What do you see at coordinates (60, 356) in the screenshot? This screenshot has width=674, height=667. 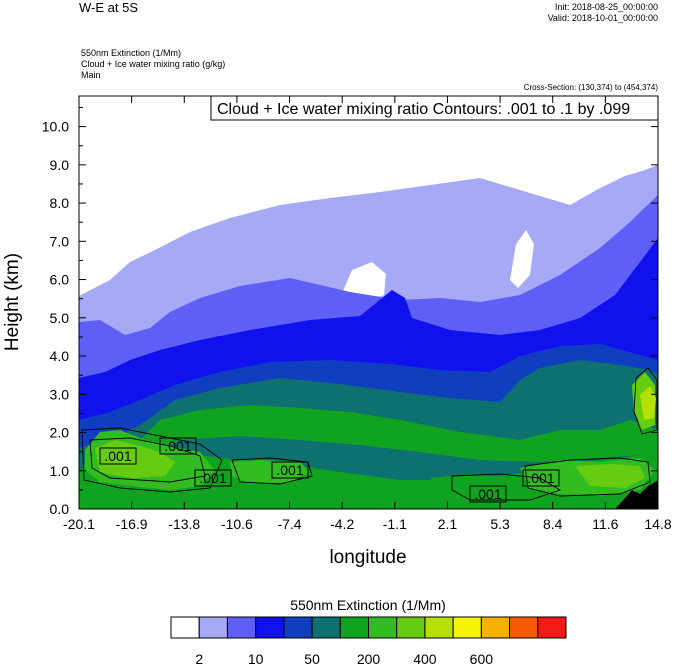 I see `y-tick-label: 4.0` at bounding box center [60, 356].